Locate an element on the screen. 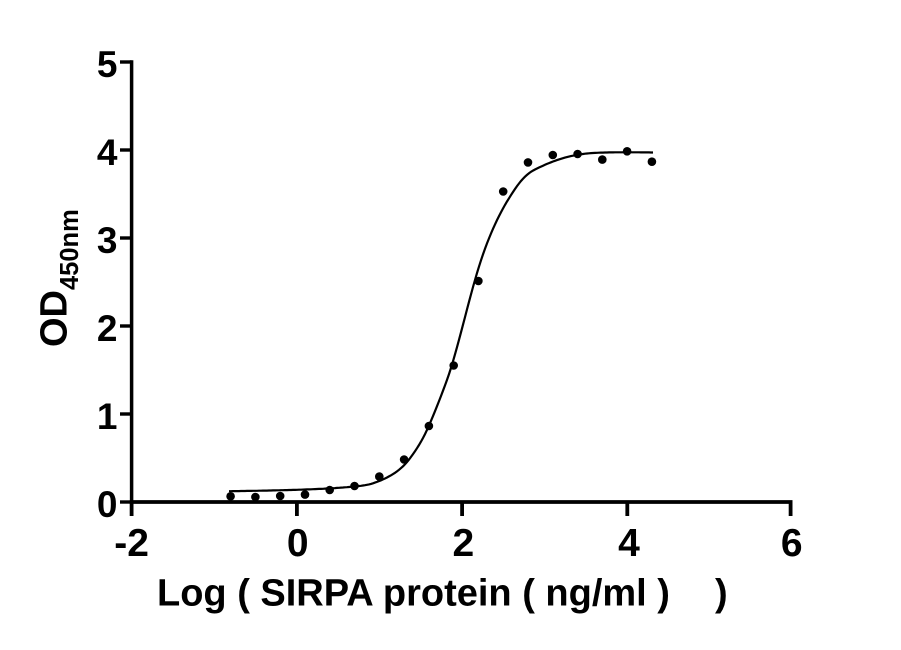 The image size is (901, 650). svg-text: 6 is located at coordinates (792, 543).